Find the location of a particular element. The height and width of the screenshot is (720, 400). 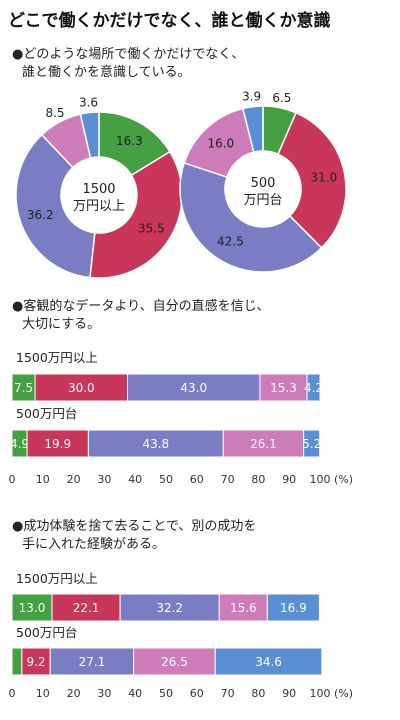

donut-1-label-5: 3.6 is located at coordinates (88, 103).